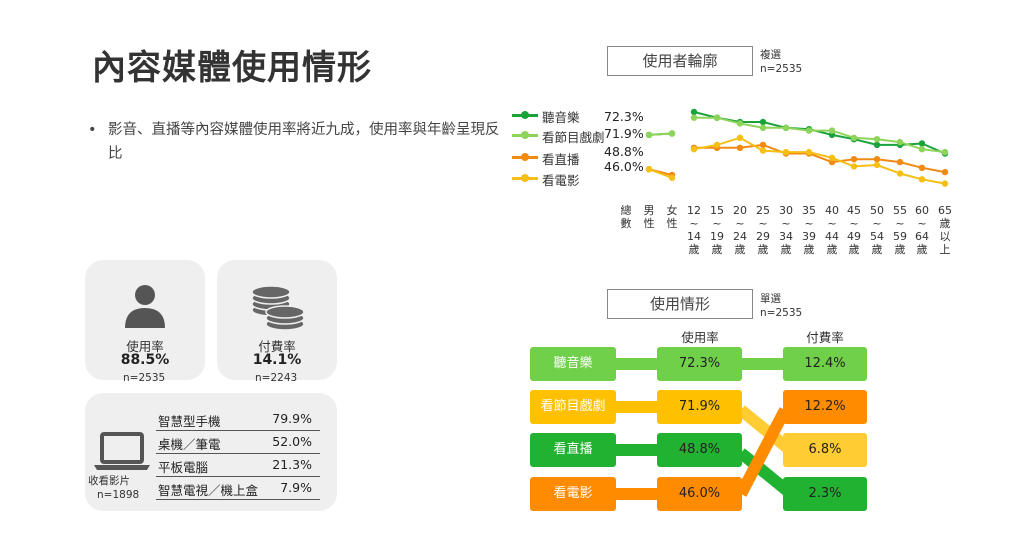 Image resolution: width=1027 pixels, height=549 pixels. Describe the element at coordinates (699, 450) in the screenshot. I see `flow-usage-watch-live: 48.8%` at that location.